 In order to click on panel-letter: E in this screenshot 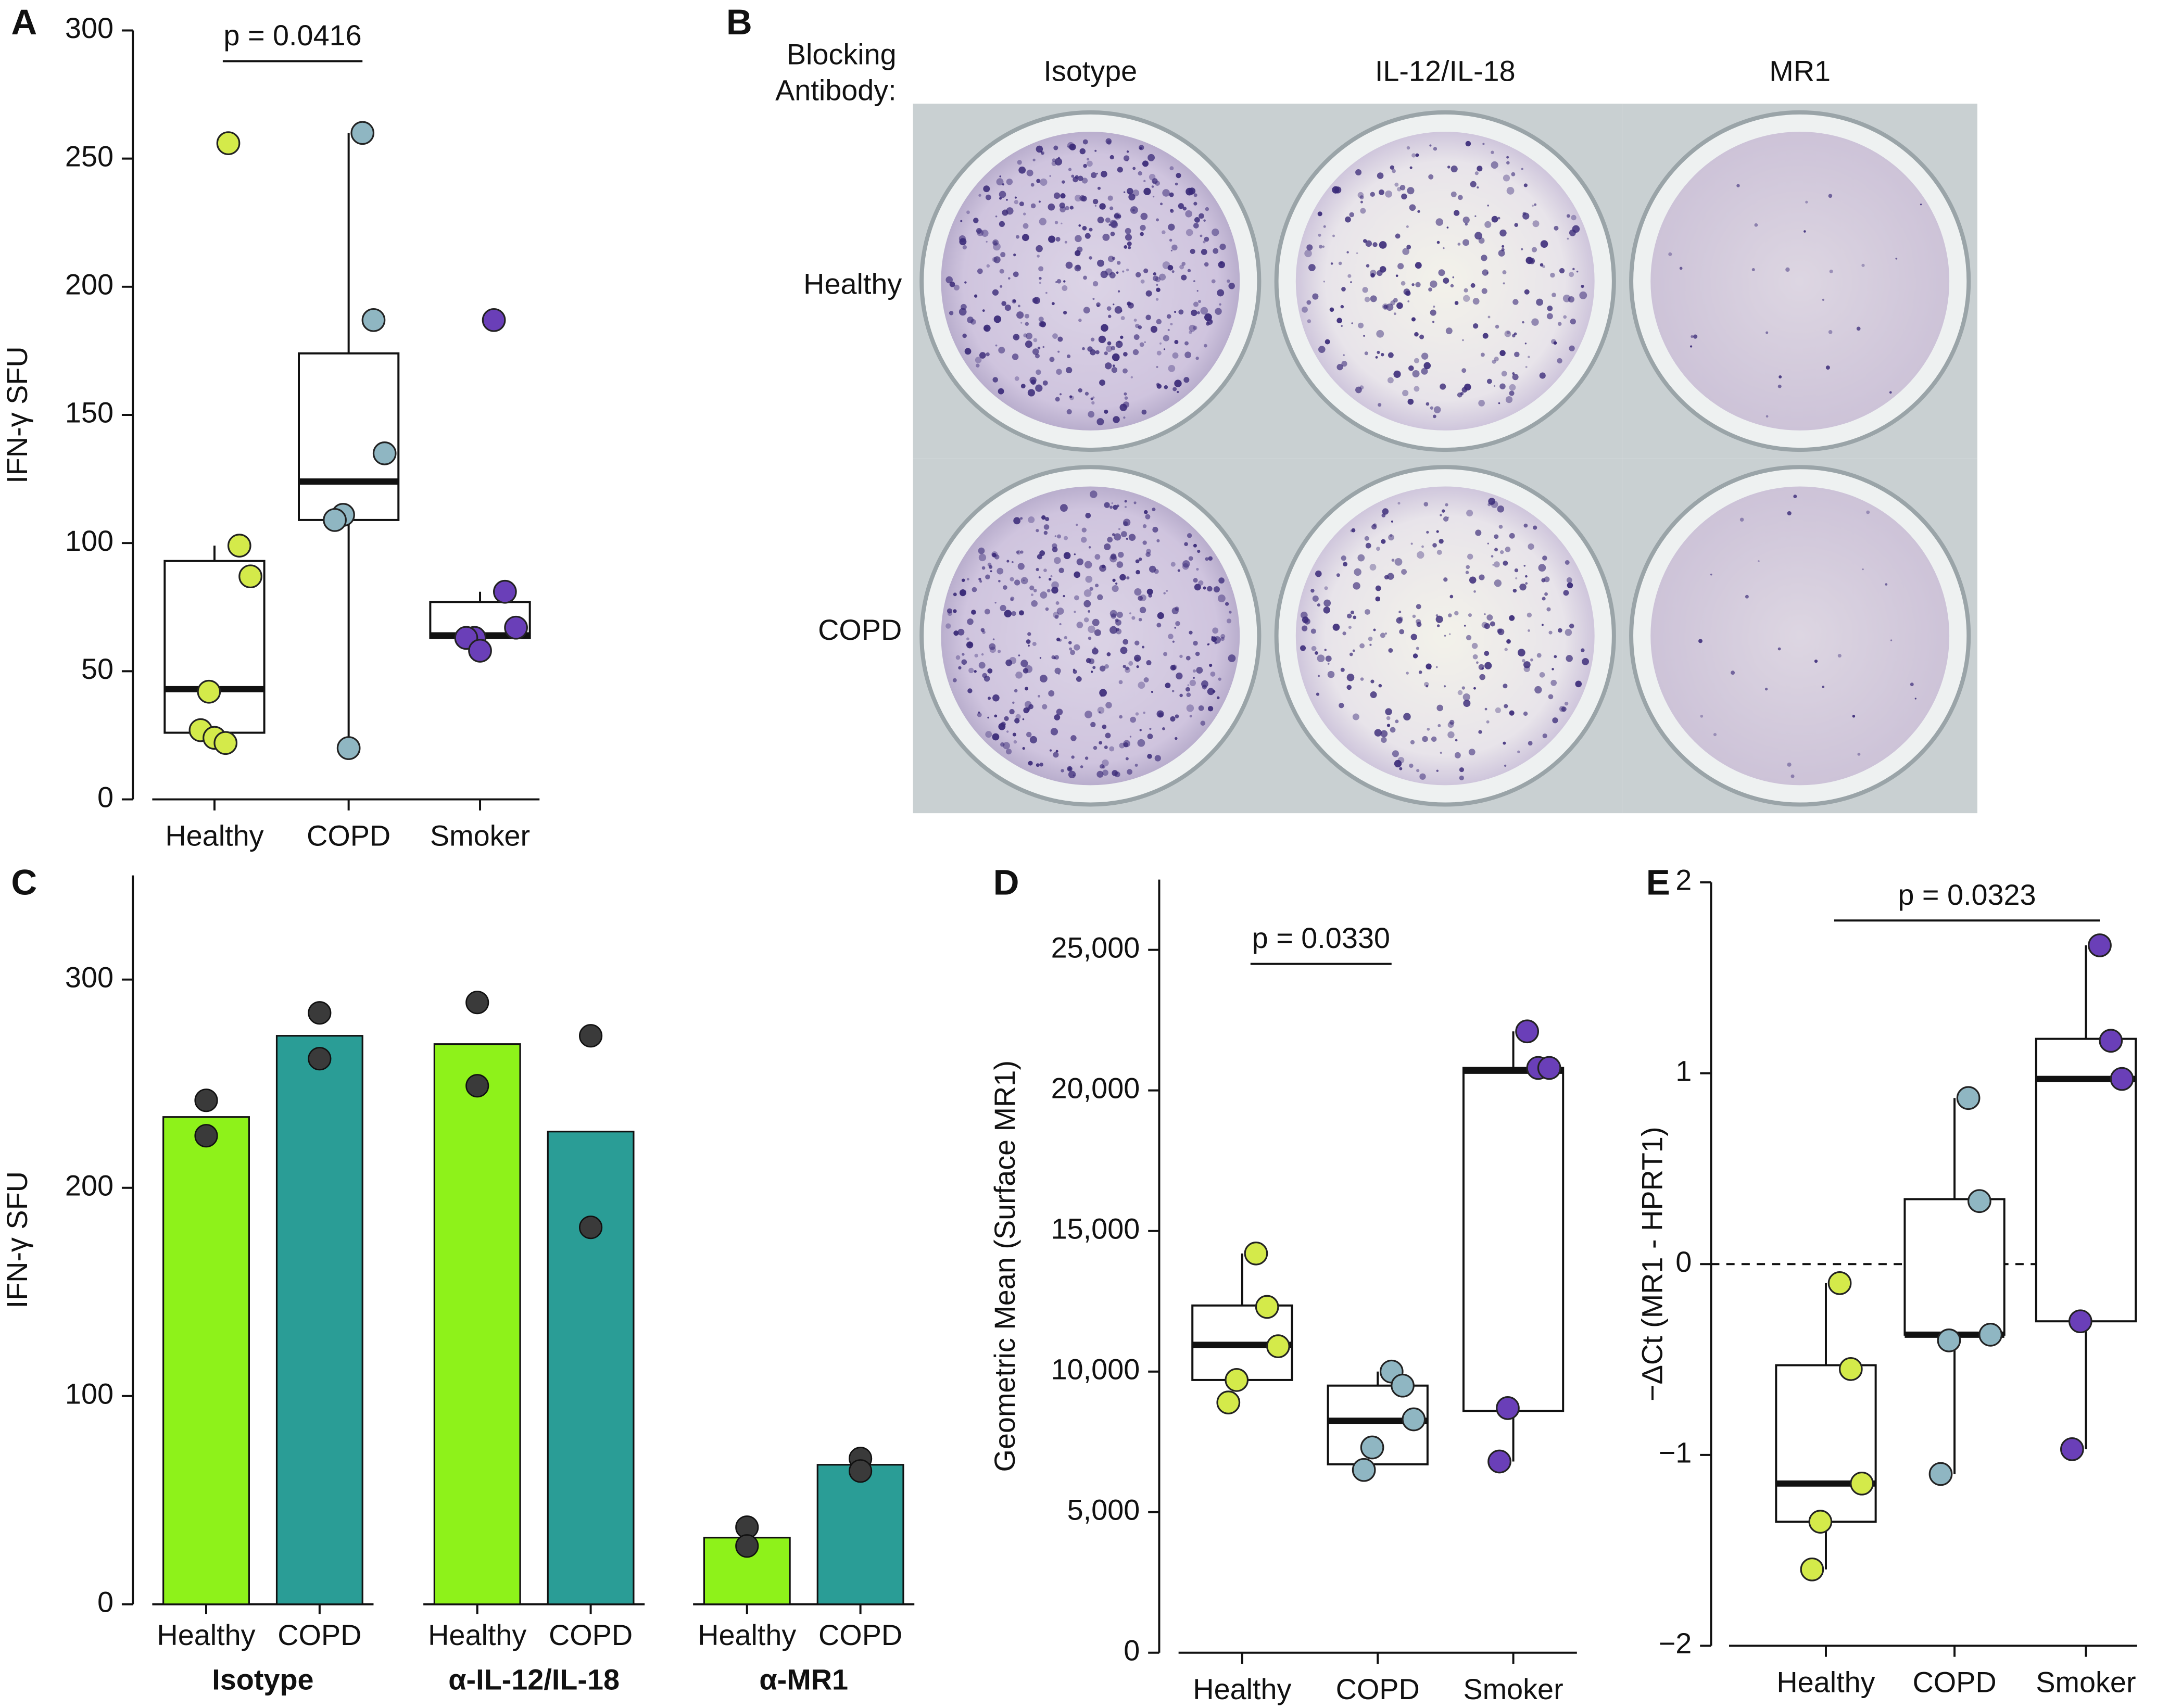, I will do `click(1658, 882)`.